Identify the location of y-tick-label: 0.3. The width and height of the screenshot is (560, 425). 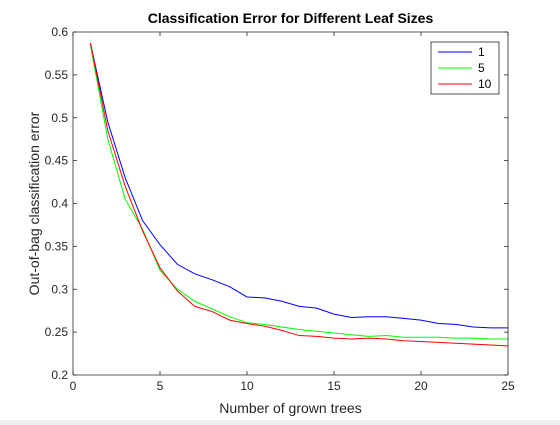
(59, 289).